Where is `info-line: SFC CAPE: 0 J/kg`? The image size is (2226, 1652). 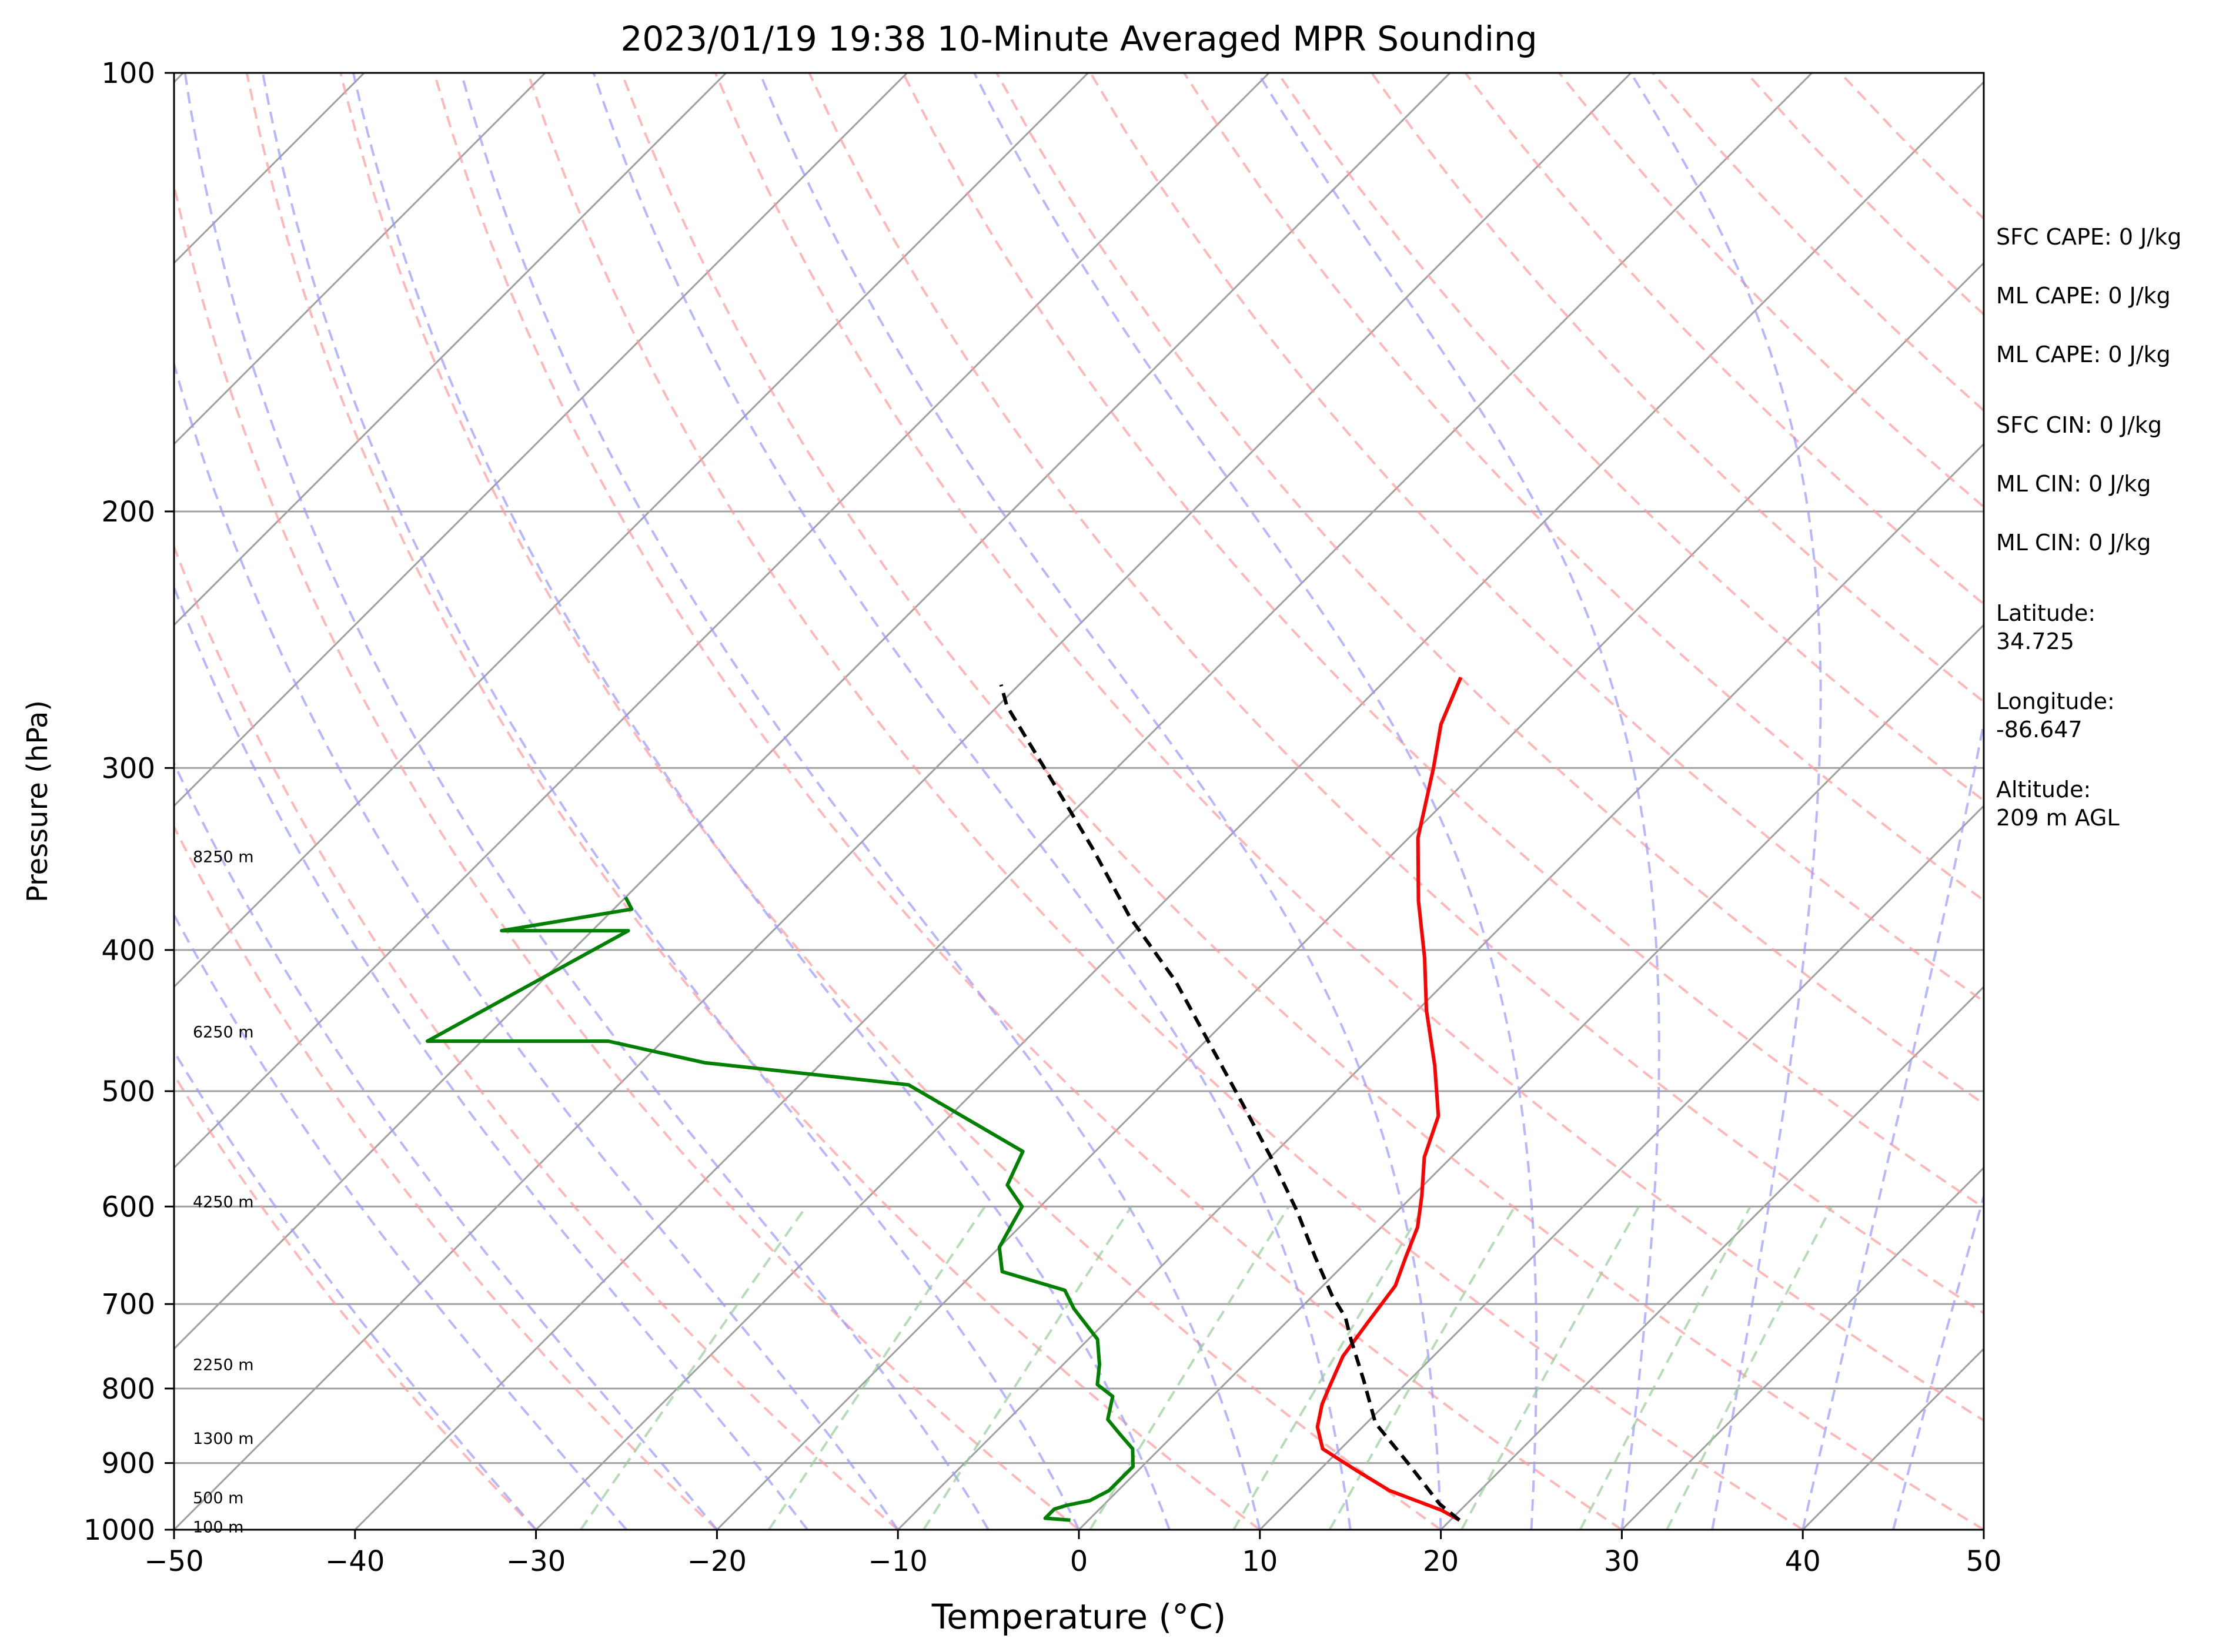 info-line: SFC CAPE: 0 J/kg is located at coordinates (2088, 237).